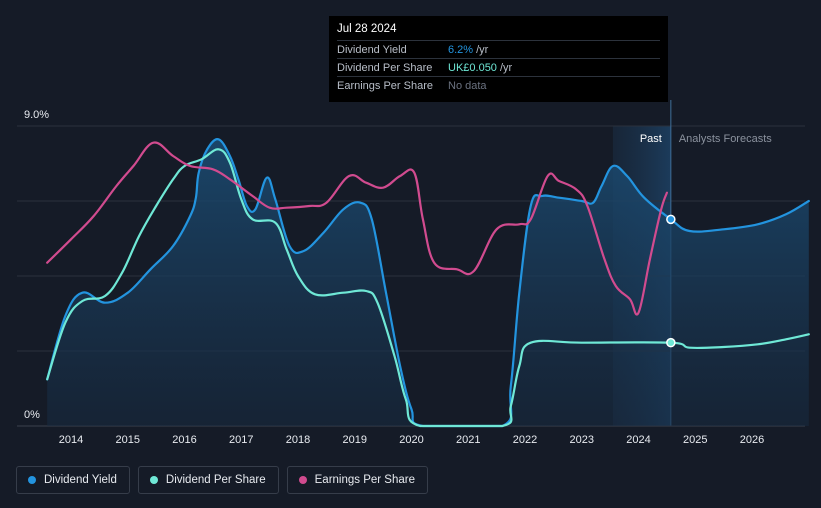 The height and width of the screenshot is (508, 821). Describe the element at coordinates (498, 50) in the screenshot. I see `tooltip-row-dividend-yield: Dividend Yield 6.2% /yr` at that location.